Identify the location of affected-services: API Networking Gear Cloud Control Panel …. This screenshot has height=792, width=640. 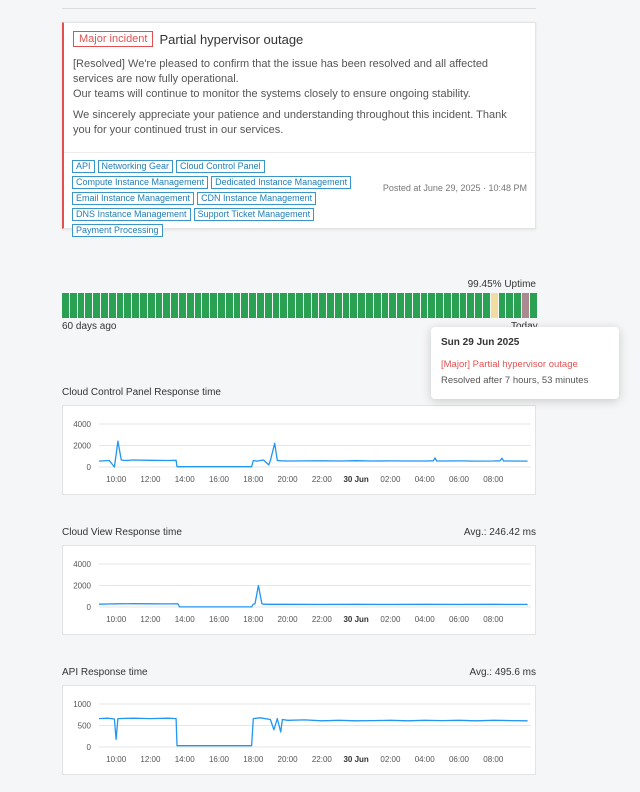
(232, 200).